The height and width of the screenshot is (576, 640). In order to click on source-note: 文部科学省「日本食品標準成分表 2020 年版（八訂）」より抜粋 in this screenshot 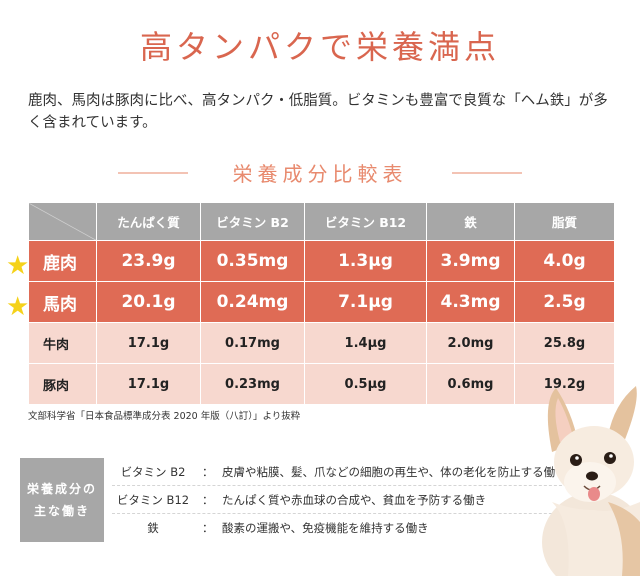, I will do `click(164, 416)`.